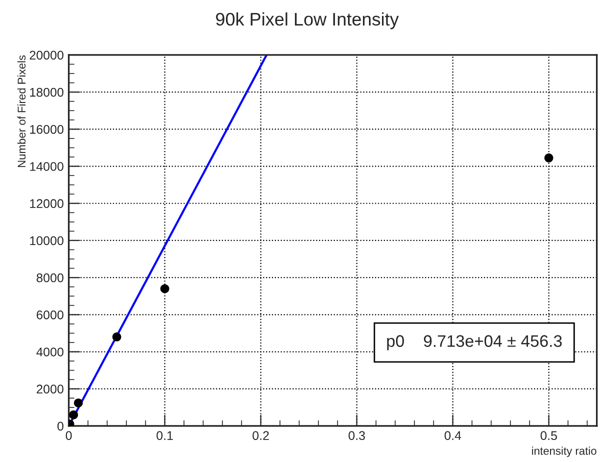 The image size is (614, 462). Describe the element at coordinates (356, 435) in the screenshot. I see `x-tick-label: 0.3` at that location.